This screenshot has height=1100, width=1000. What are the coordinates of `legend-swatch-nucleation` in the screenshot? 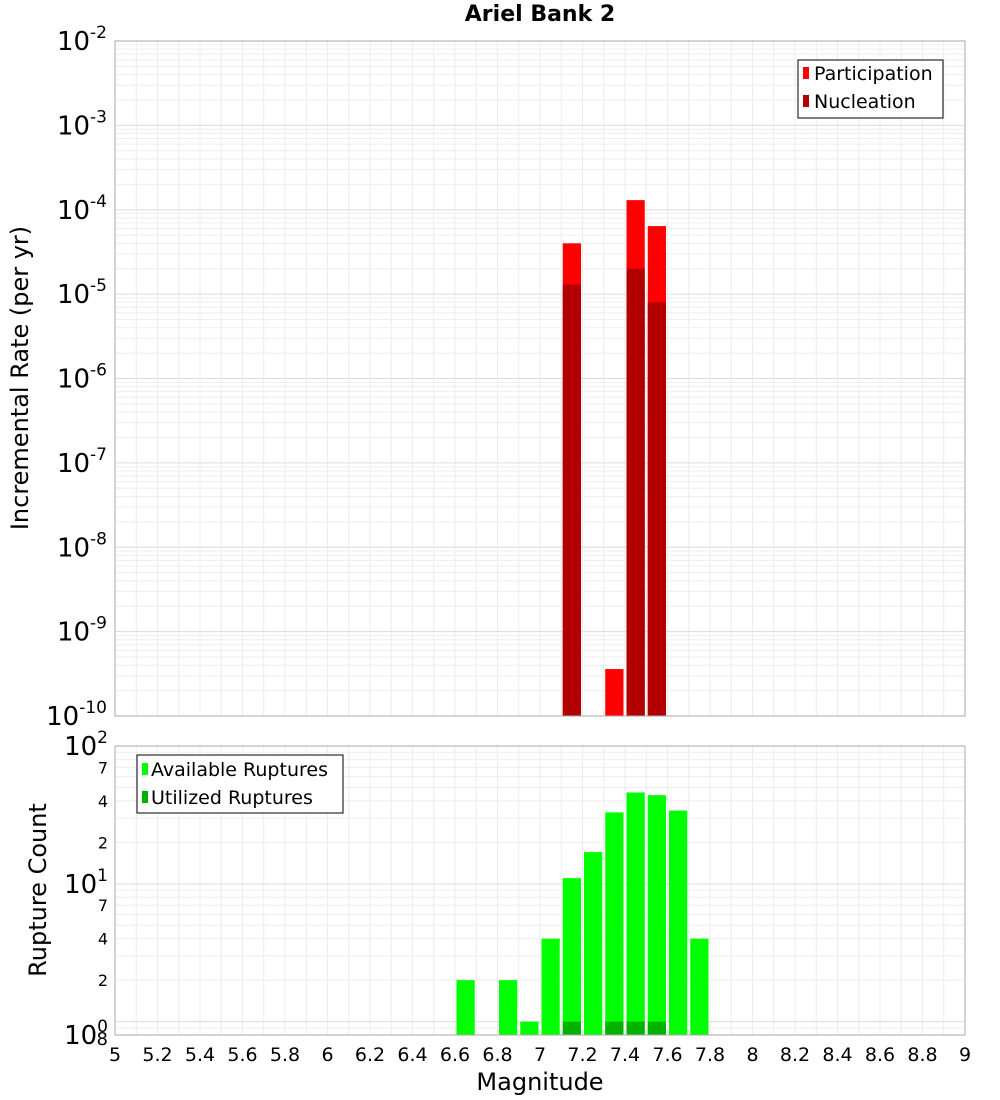 It's located at (806, 101).